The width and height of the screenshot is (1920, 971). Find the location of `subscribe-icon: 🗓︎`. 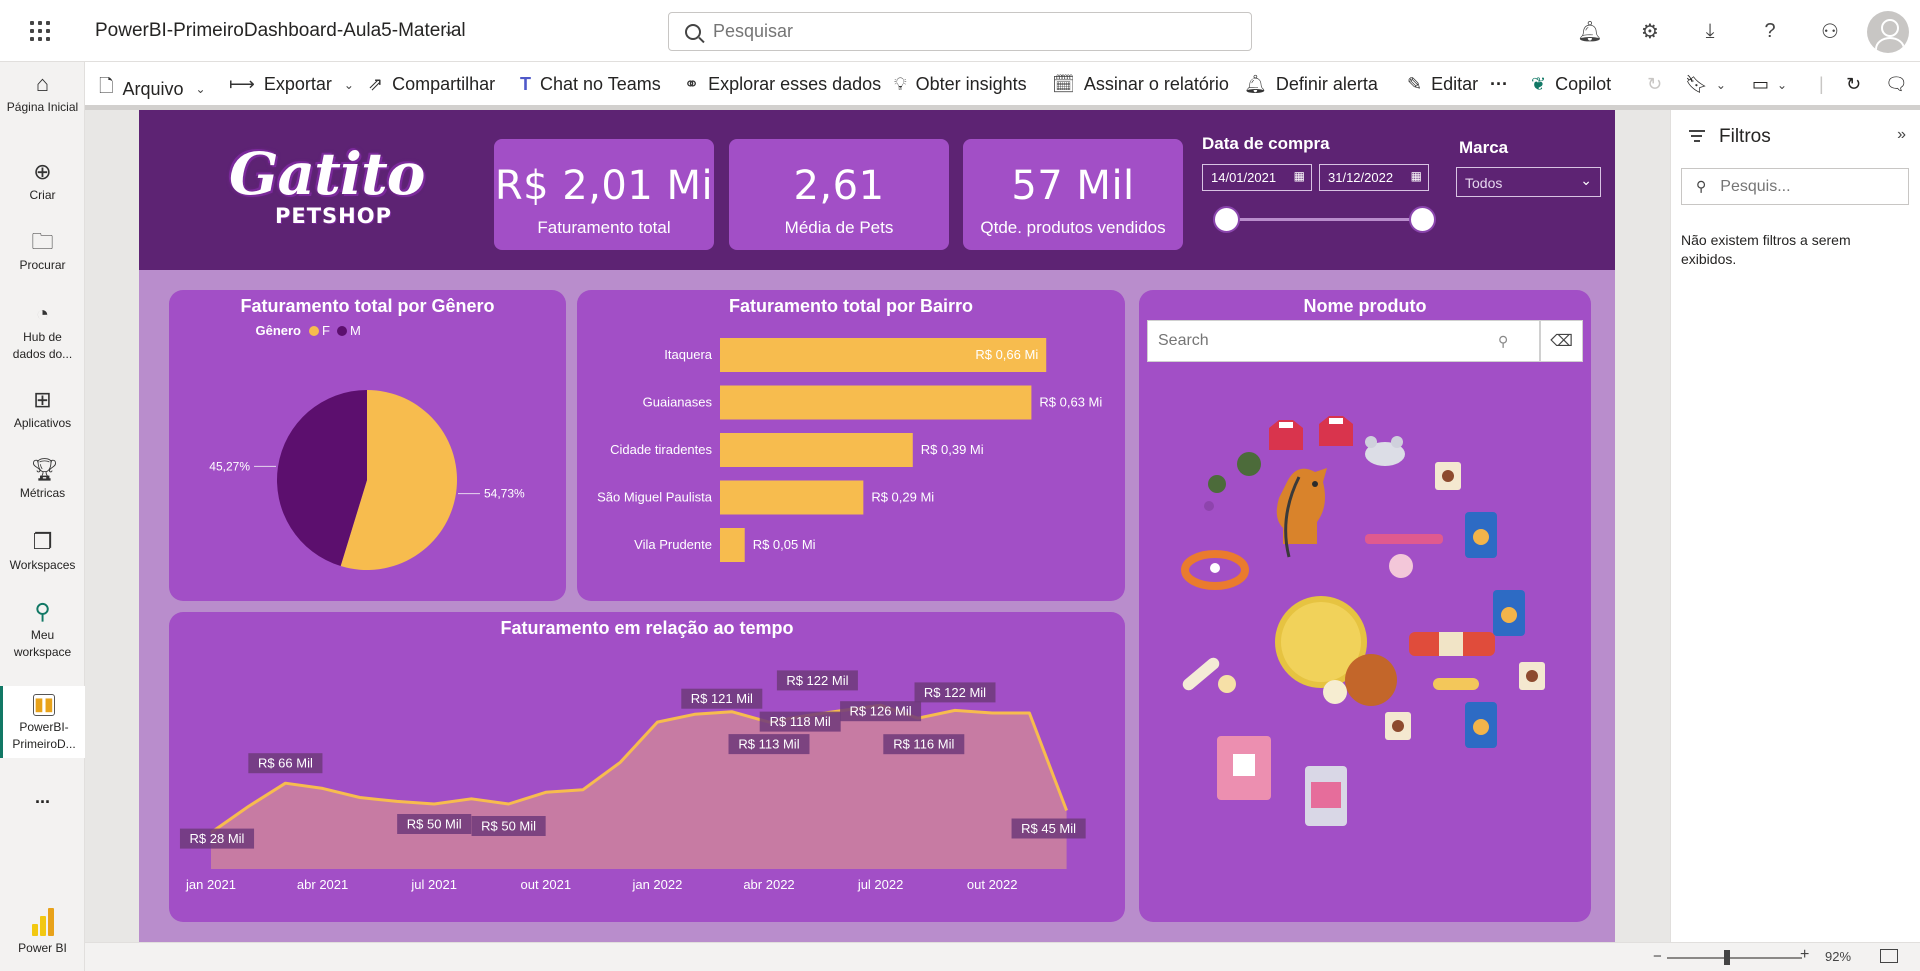

subscribe-icon: 🗓︎ is located at coordinates (1063, 84).